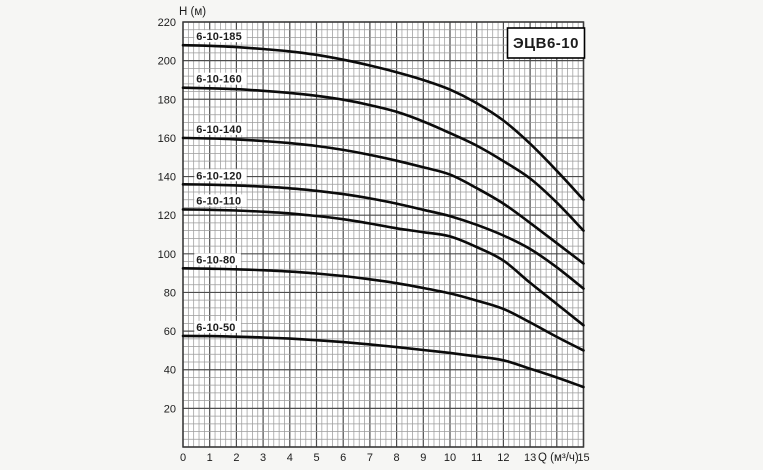 This screenshot has height=470, width=763. I want to click on curve-label-6-10-140: 6-10-140, so click(219, 130).